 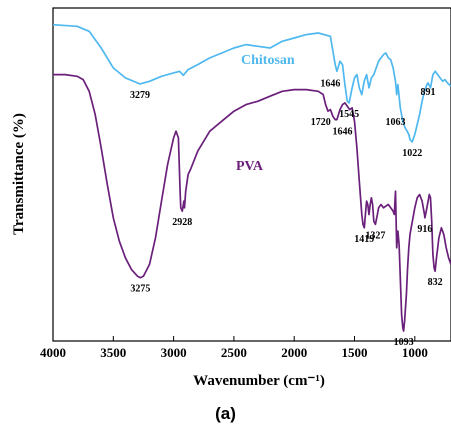 What do you see at coordinates (375, 235) in the screenshot?
I see `pva-peak-label-1327: 1327` at bounding box center [375, 235].